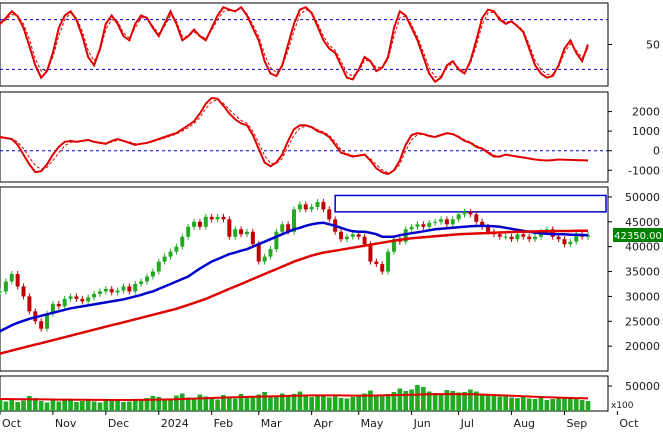  What do you see at coordinates (294, 43) in the screenshot?
I see `signal-line` at bounding box center [294, 43].